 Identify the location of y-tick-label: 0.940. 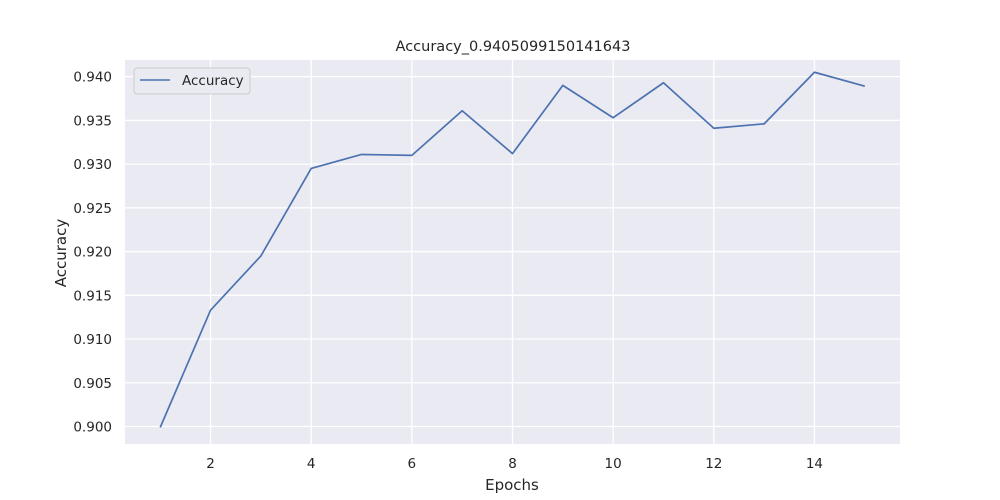
(92, 78).